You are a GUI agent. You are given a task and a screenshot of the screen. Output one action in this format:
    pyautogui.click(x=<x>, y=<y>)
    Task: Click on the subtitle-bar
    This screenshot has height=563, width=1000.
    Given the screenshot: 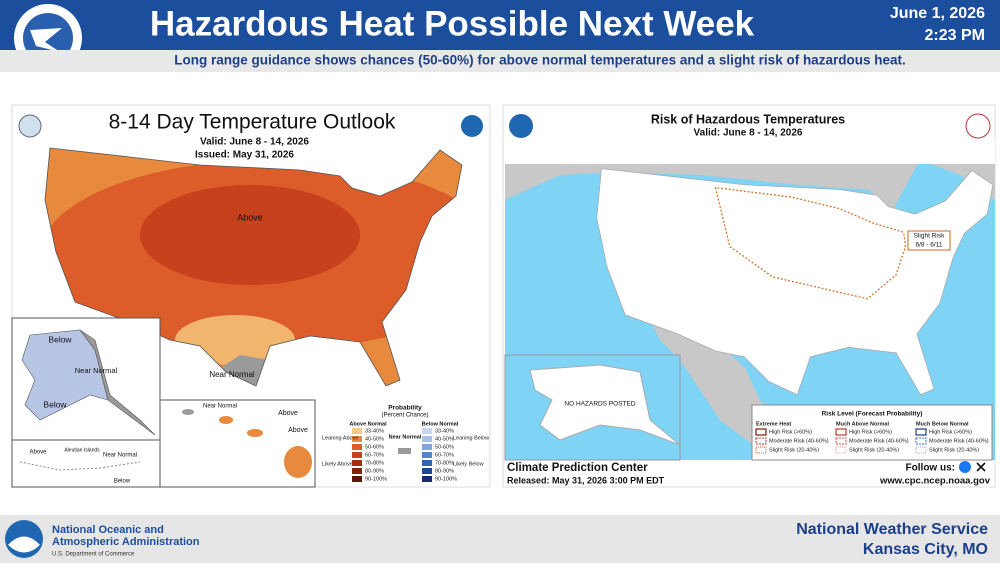 What is the action you would take?
    pyautogui.click(x=500, y=61)
    